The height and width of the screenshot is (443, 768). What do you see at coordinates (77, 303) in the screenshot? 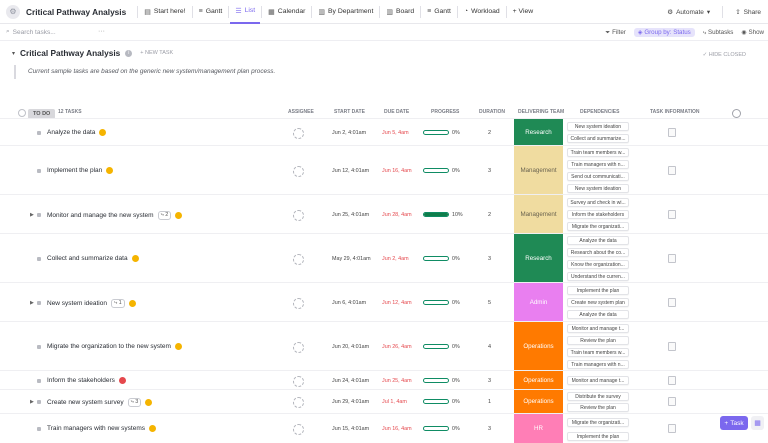
I see `task-title: New system ideation` at bounding box center [77, 303].